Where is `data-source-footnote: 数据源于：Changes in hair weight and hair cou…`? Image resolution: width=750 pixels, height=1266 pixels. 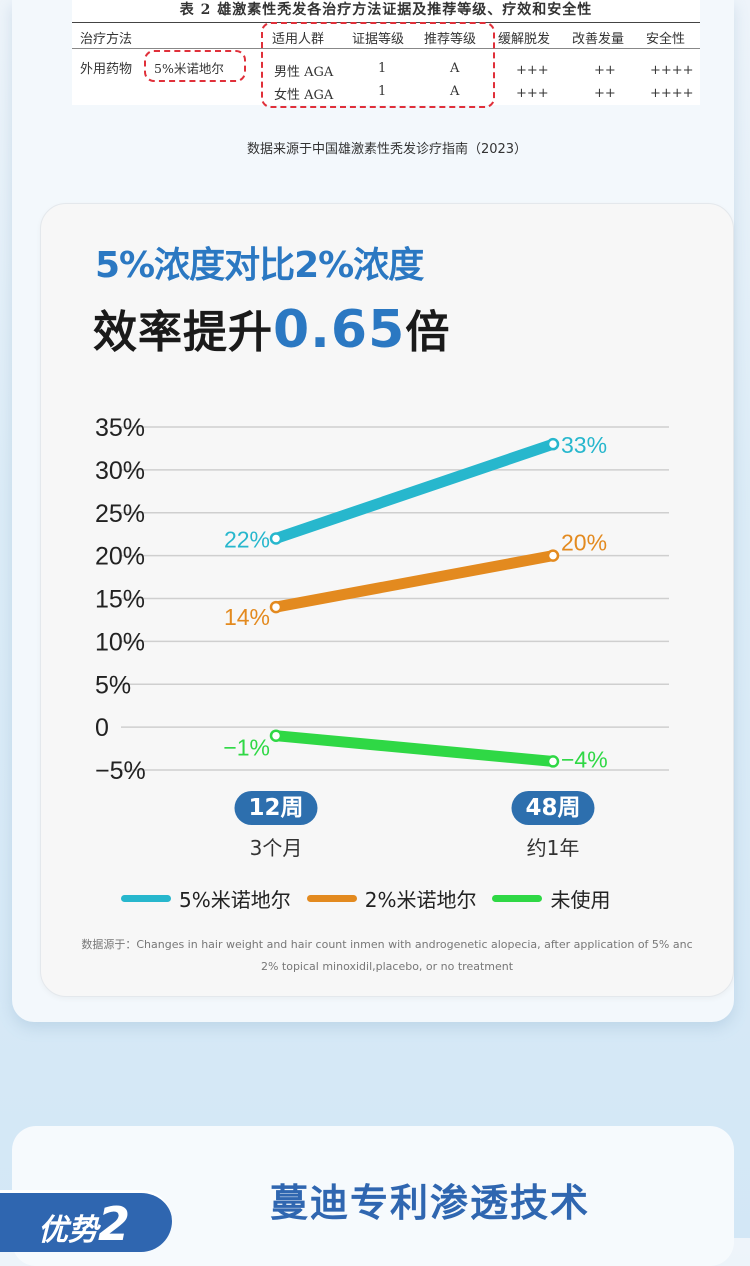
data-source-footnote: 数据源于：Changes in hair weight and hair cou… is located at coordinates (387, 956).